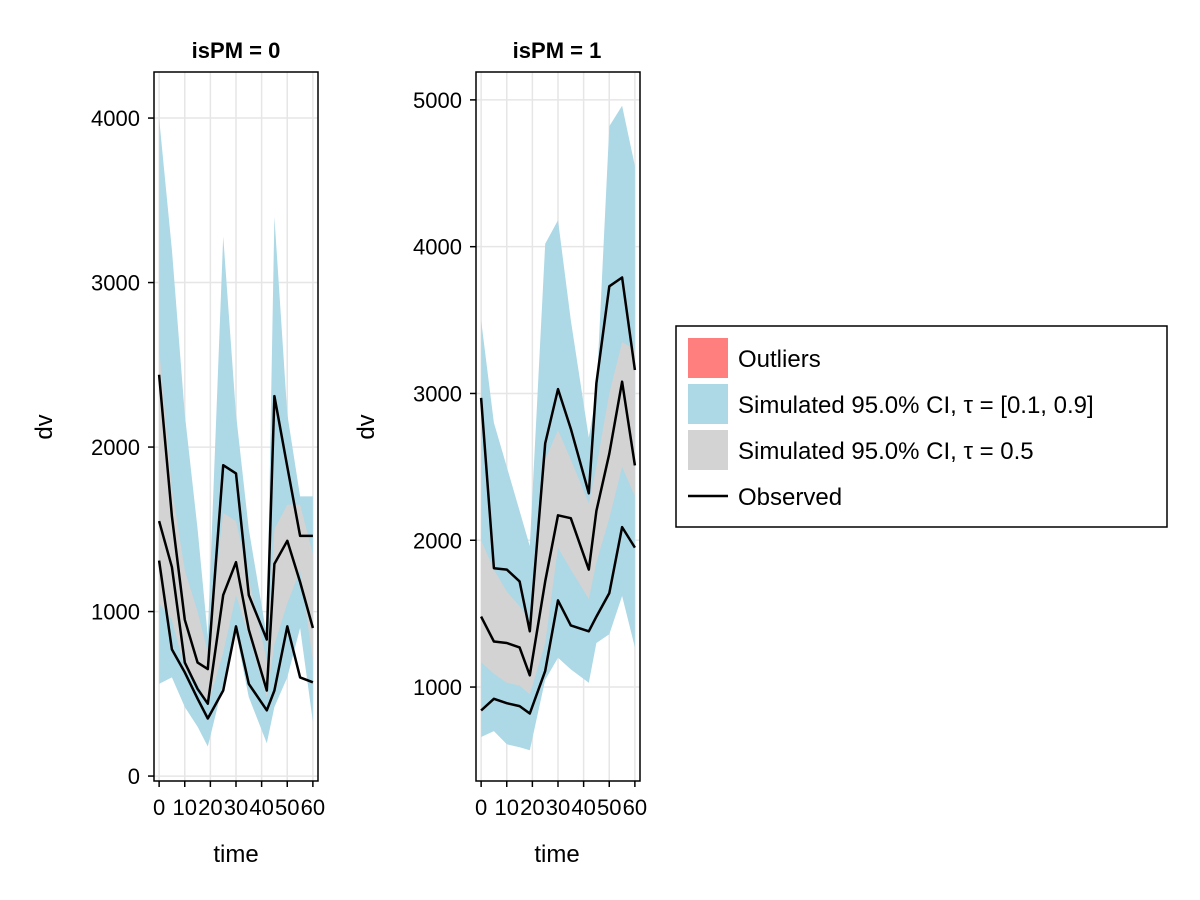  What do you see at coordinates (886, 451) in the screenshot?
I see `legend-label-ci-median: Simulated 95.0% CI, τ = 0.5` at bounding box center [886, 451].